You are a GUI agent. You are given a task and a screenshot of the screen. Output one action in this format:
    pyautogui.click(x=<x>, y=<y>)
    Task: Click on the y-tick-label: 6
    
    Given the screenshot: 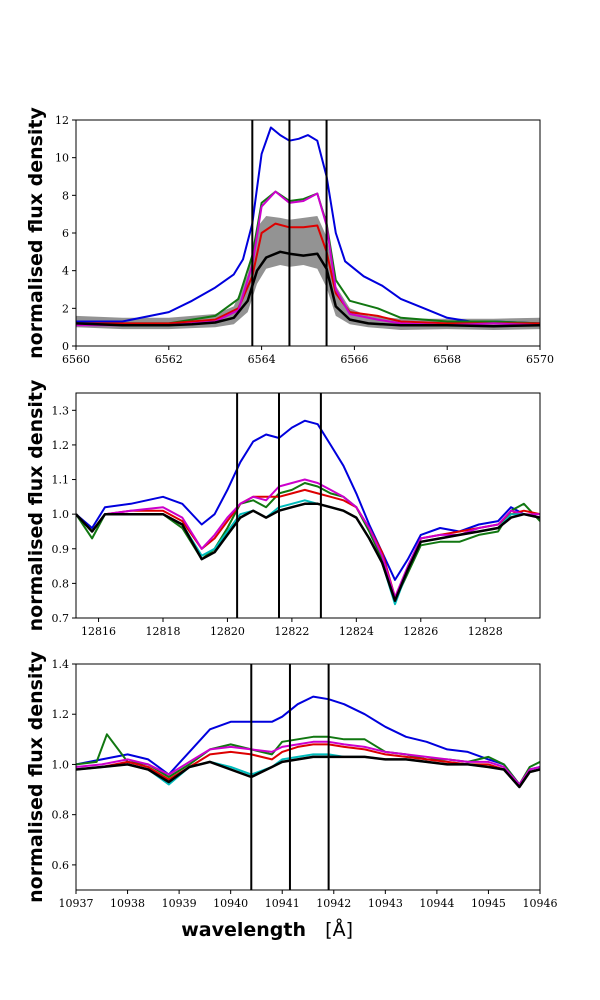 What is the action you would take?
    pyautogui.click(x=65, y=233)
    